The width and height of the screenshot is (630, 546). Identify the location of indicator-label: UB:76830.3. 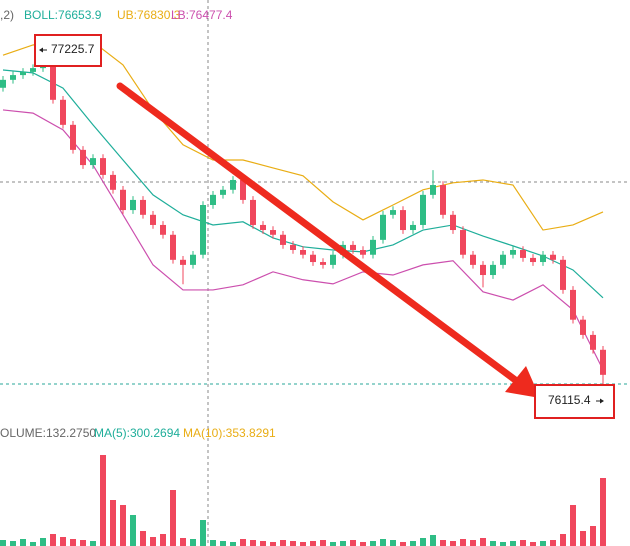
(149, 15).